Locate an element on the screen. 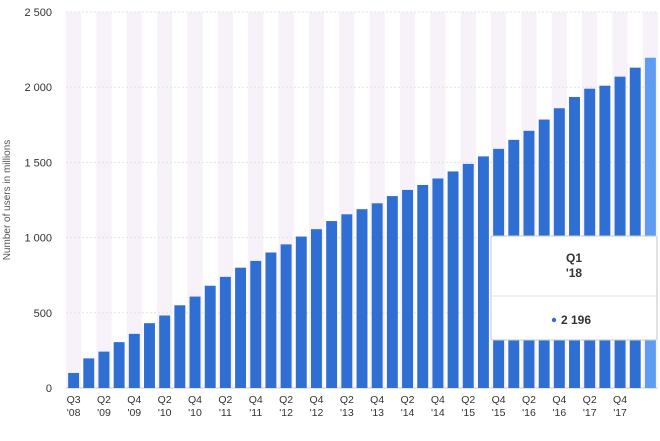 The image size is (660, 441). tooltip: Q1 '18 2 196 is located at coordinates (574, 288).